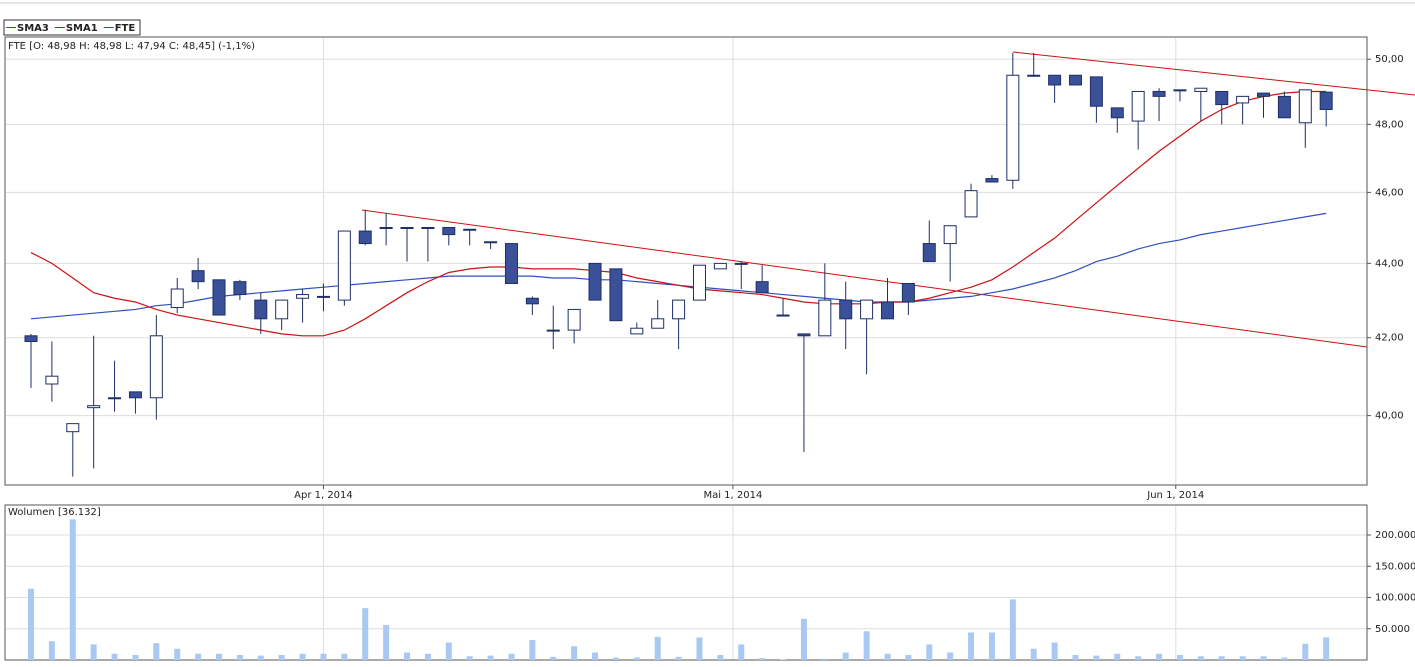 This screenshot has width=1415, height=667. I want to click on y-tick-label: 40,00, so click(1389, 416).